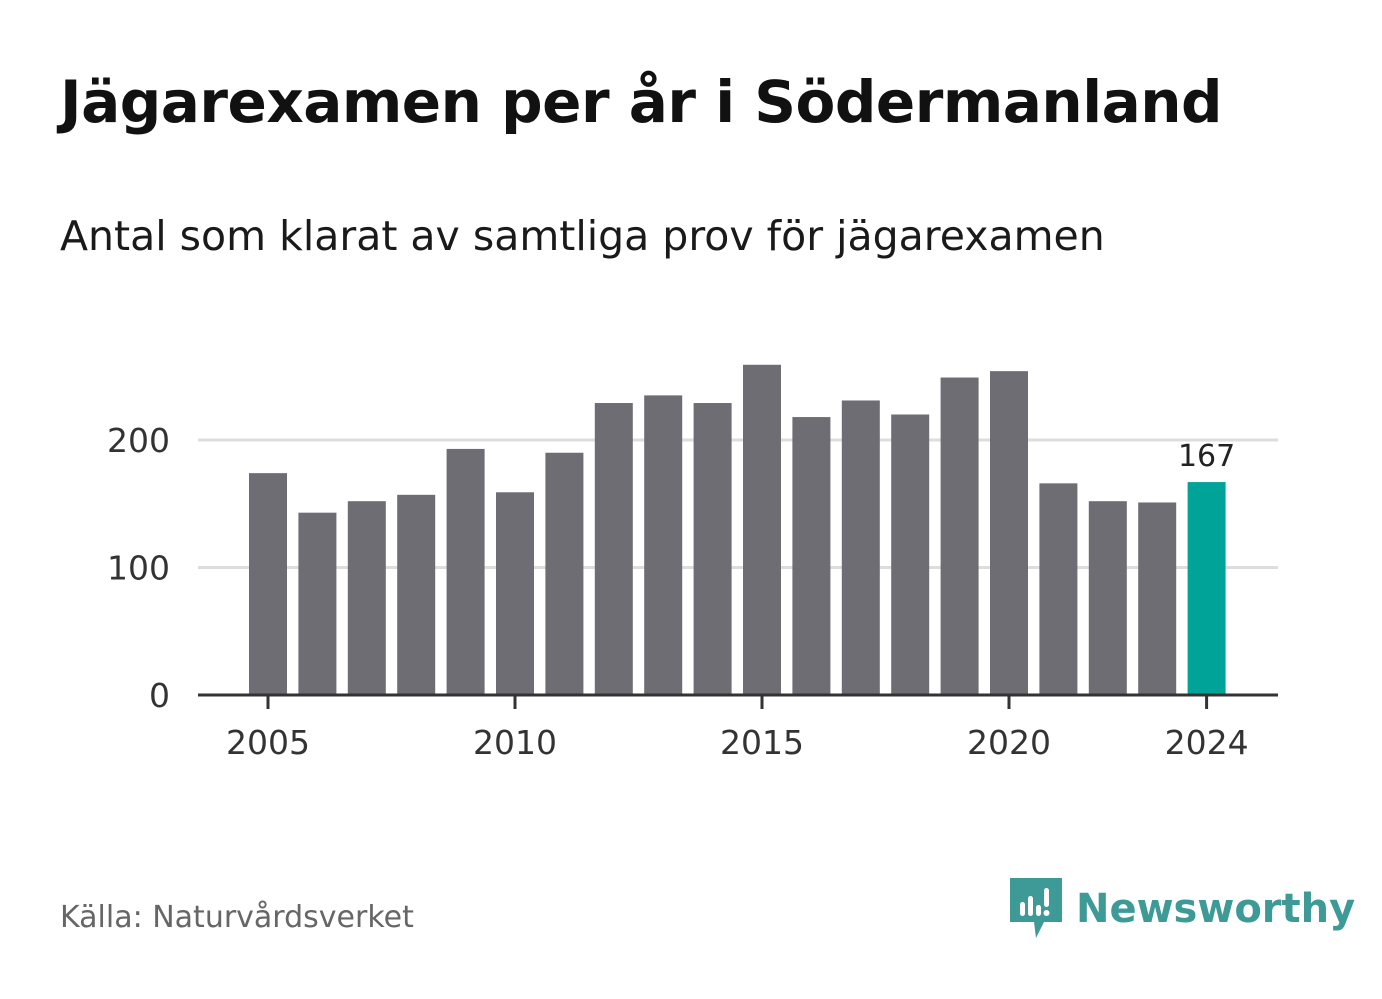 The width and height of the screenshot is (1382, 999). I want to click on brand-logo: Newsworthy, so click(1182, 909).